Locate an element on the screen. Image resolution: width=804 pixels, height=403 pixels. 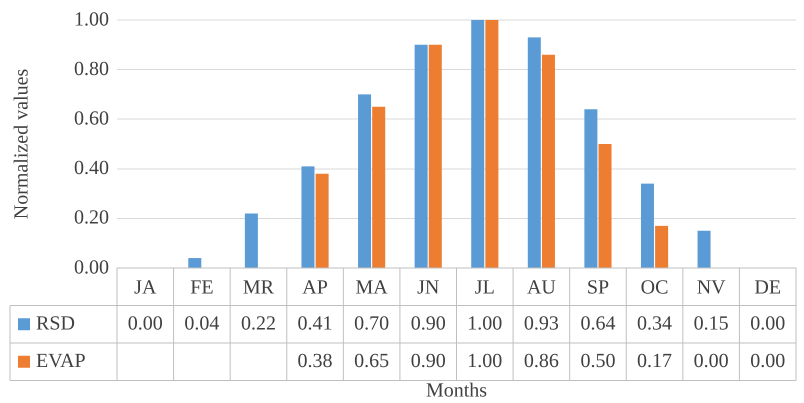
x-axis-title: Months is located at coordinates (457, 390).